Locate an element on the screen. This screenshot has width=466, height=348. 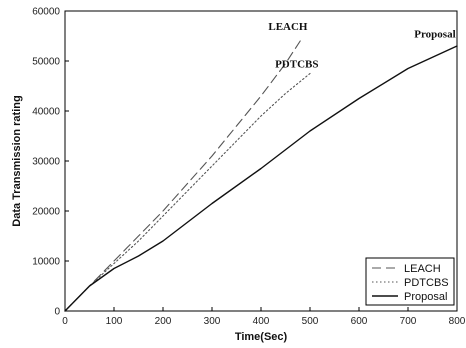
annotation-pdtcbs: PDTCBS is located at coordinates (296, 65).